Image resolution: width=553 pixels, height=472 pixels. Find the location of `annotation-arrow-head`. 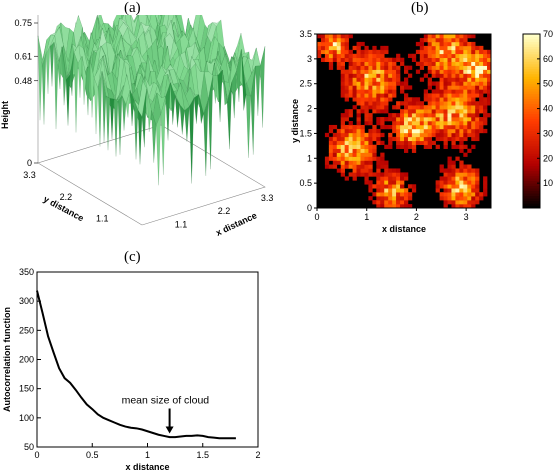

annotation-arrow-head is located at coordinates (169, 430).